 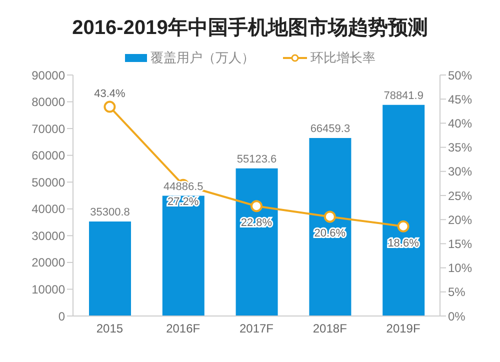 I want to click on y2-tick-label: 50%, so click(x=460, y=75).